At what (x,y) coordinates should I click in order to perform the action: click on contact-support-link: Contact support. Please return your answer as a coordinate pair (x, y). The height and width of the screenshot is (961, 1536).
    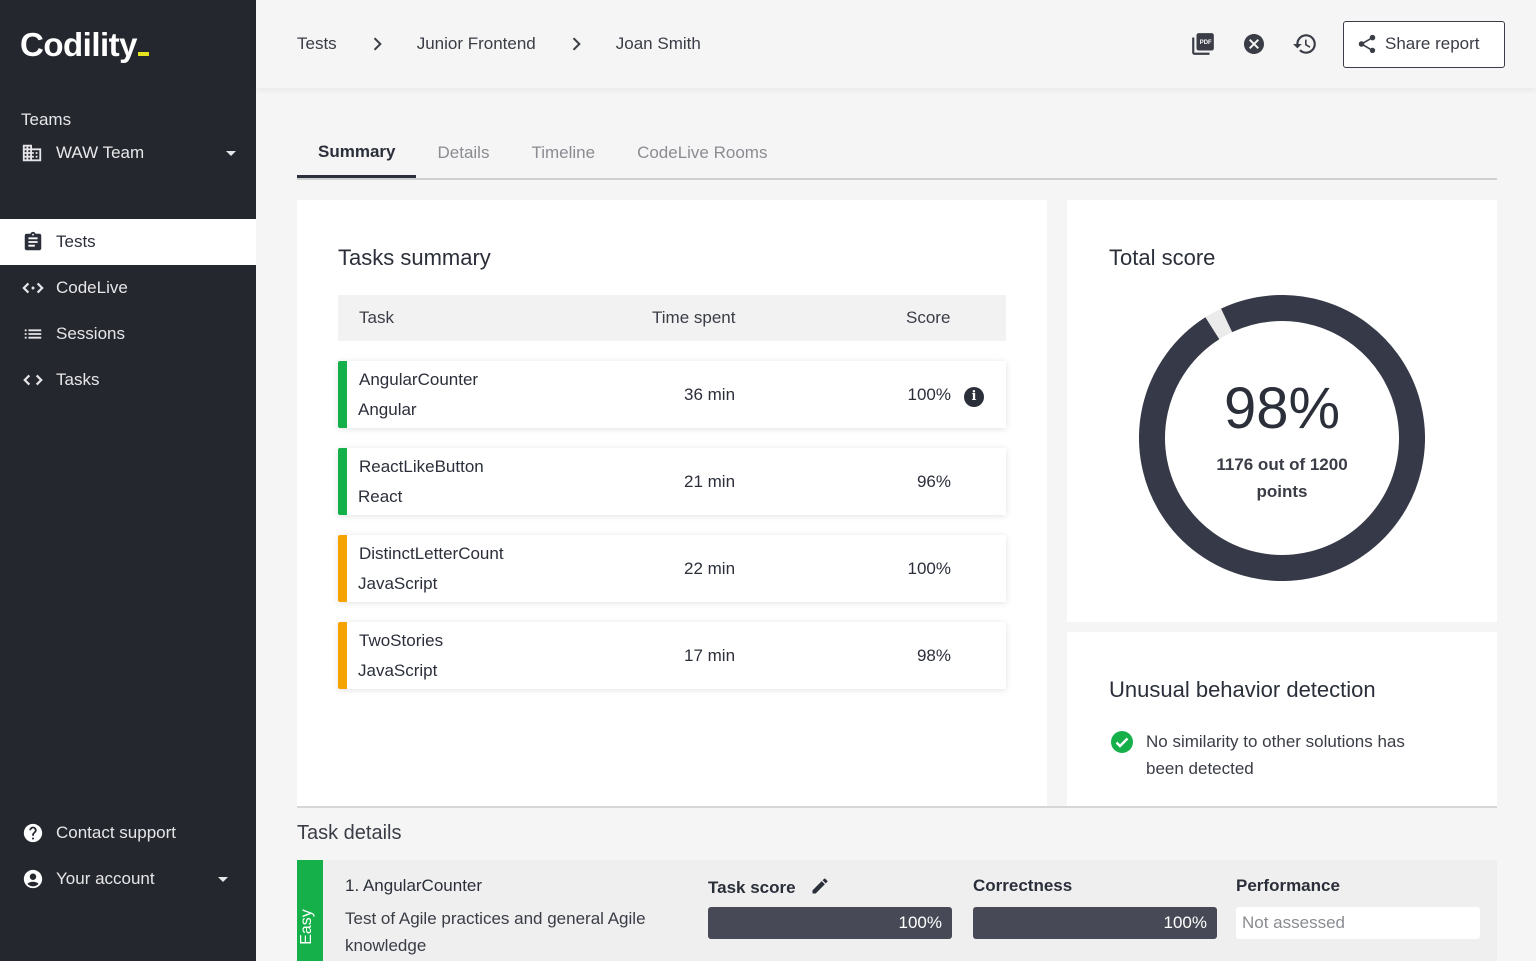
    Looking at the image, I should click on (128, 833).